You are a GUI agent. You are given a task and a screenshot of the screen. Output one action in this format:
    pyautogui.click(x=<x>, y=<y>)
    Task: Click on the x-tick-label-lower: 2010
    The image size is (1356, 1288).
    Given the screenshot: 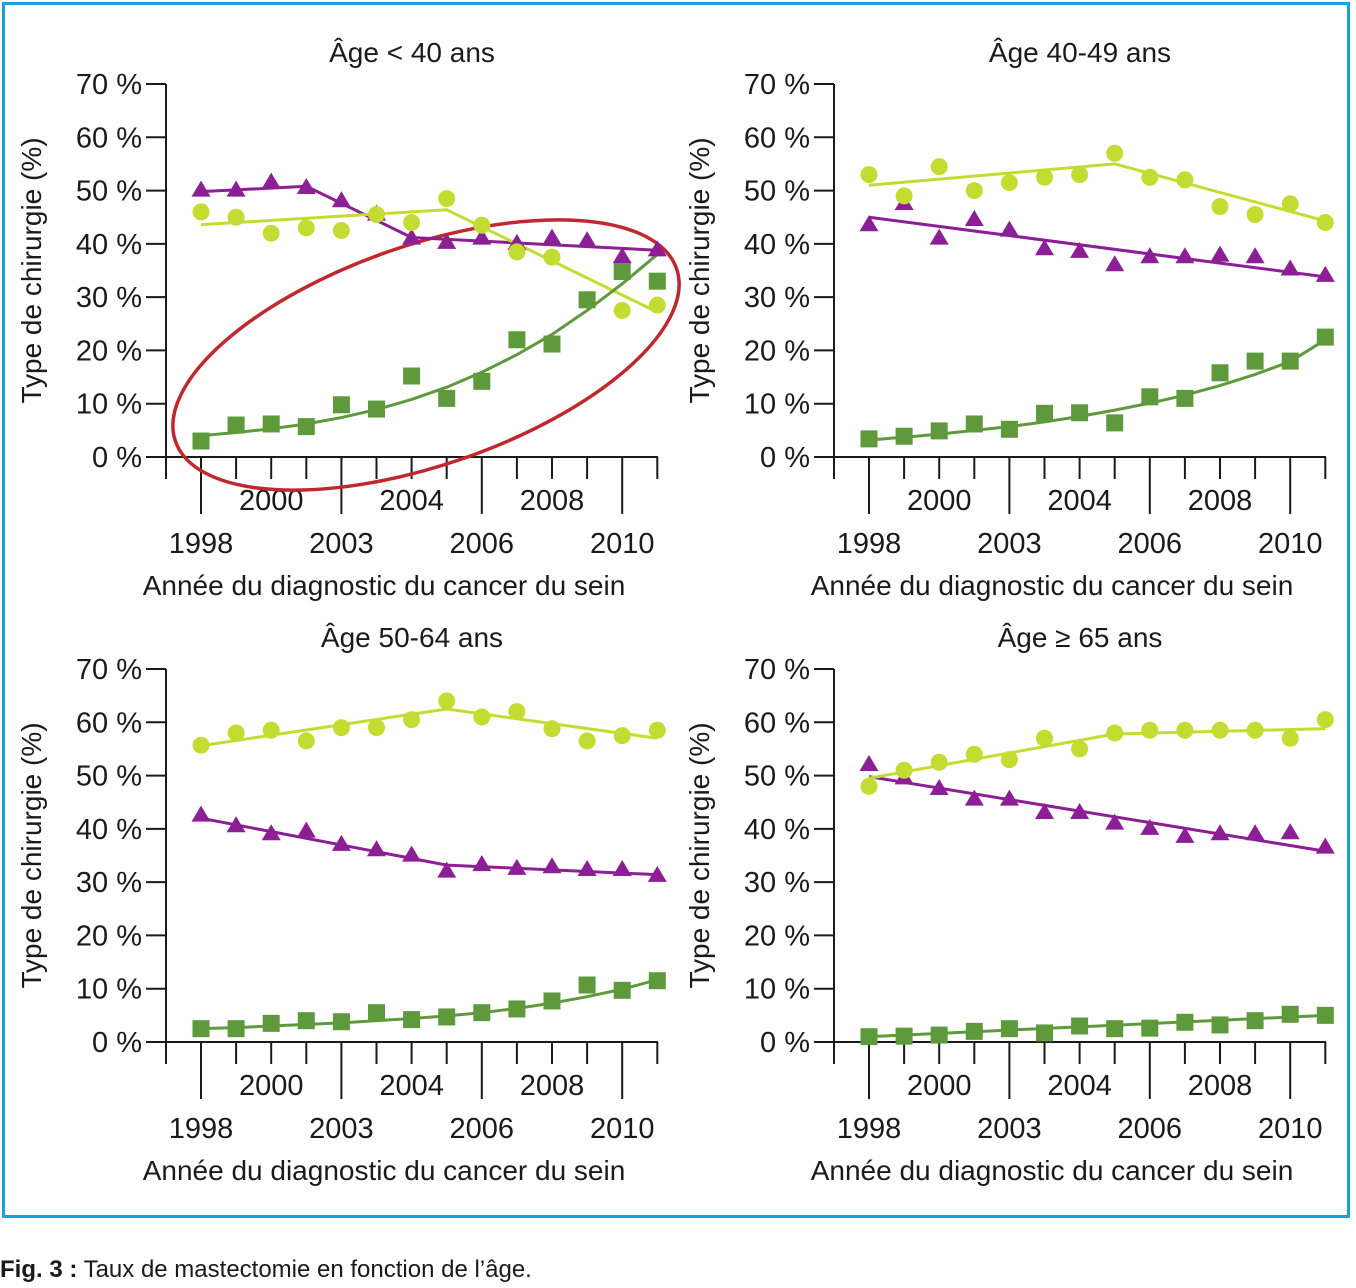 What is the action you would take?
    pyautogui.click(x=1290, y=1129)
    